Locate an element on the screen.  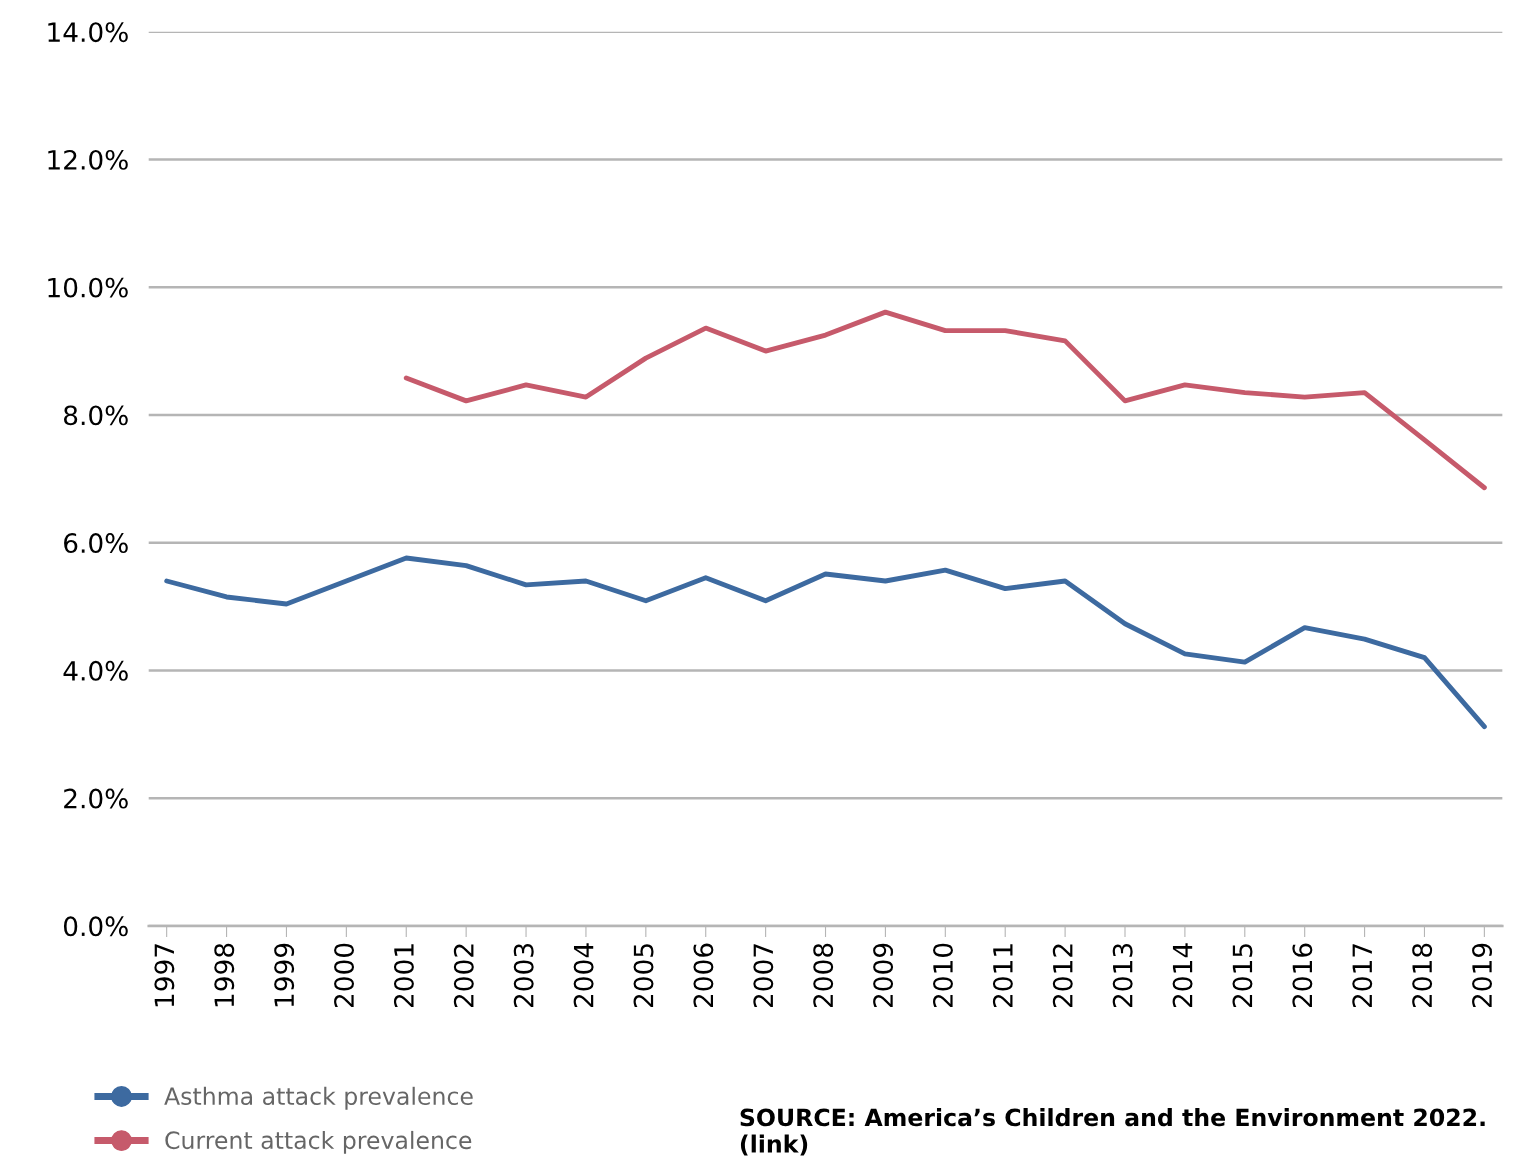
x-tick-label: 2009 is located at coordinates (883, 975).